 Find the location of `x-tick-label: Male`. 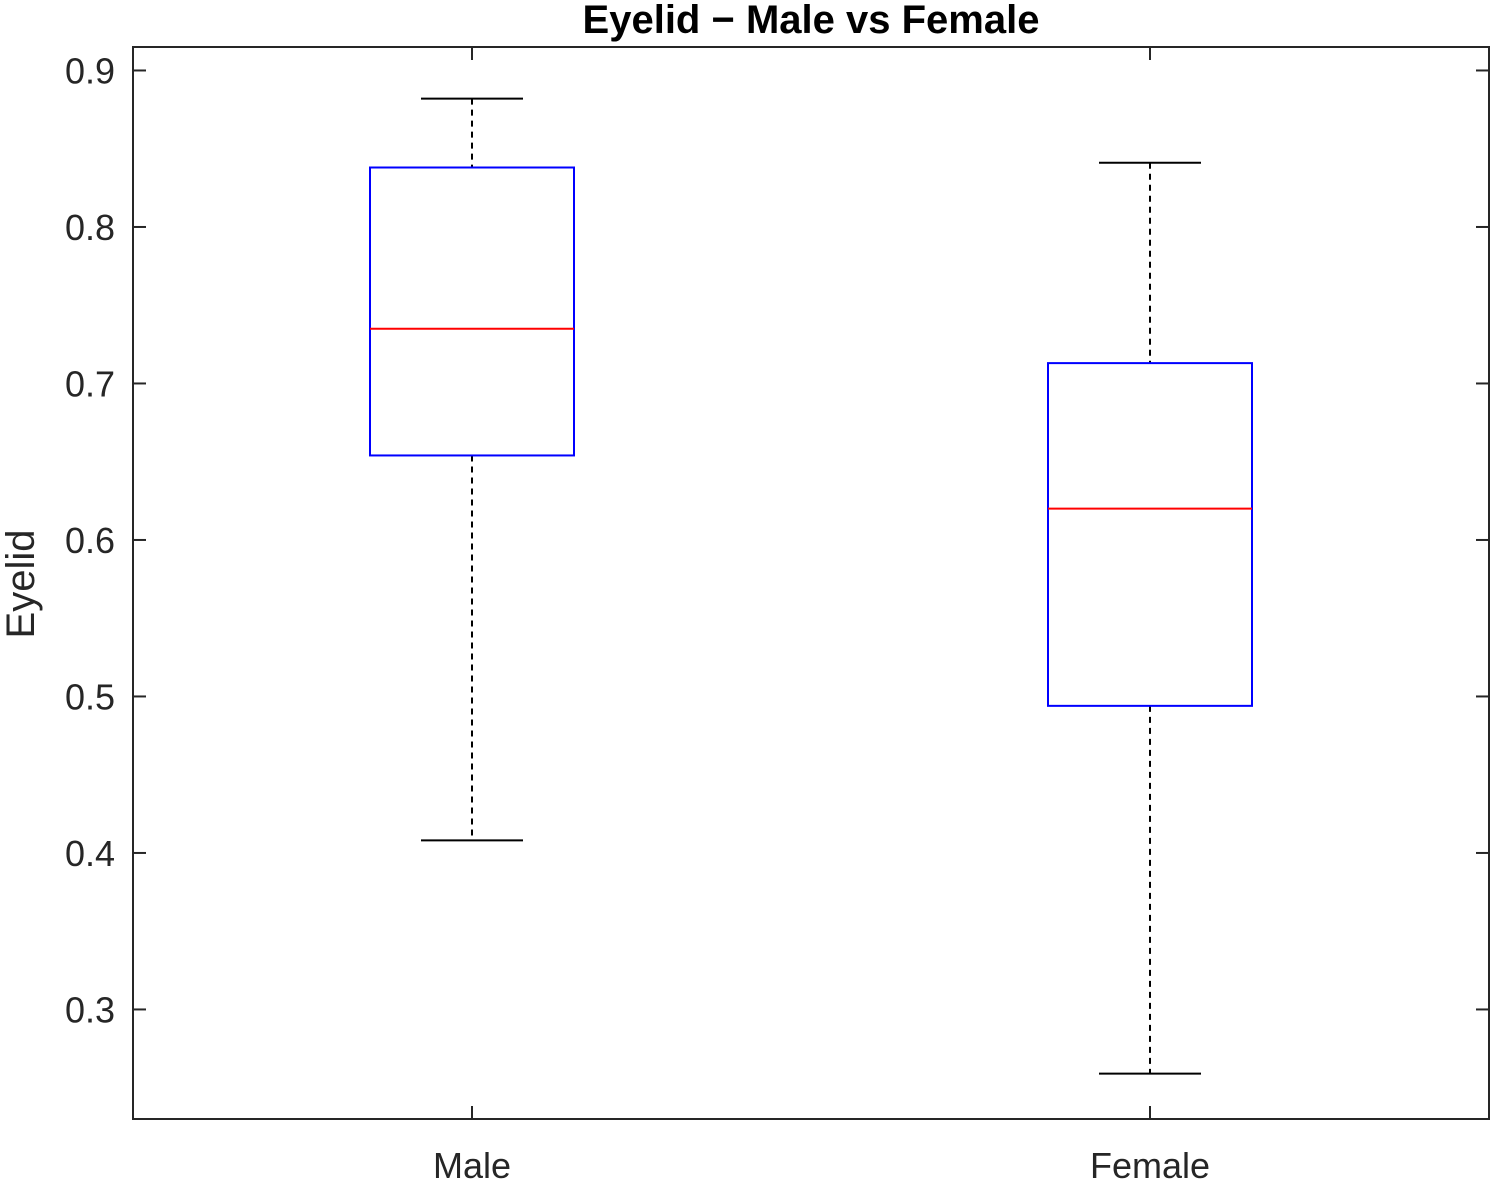

x-tick-label: Male is located at coordinates (472, 1163).